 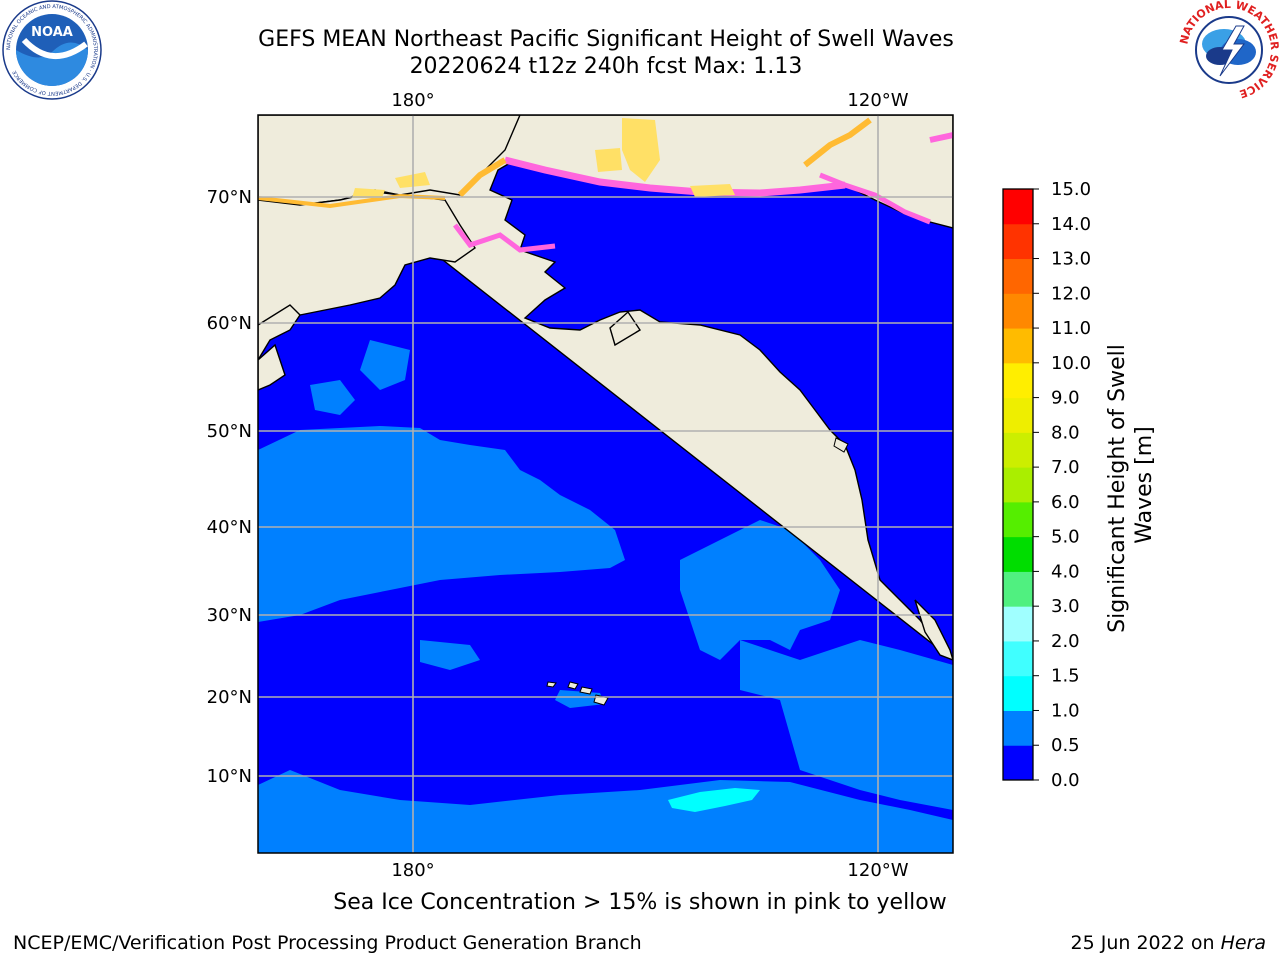 I want to click on colorbar-tick-label: 11.0, so click(x=1071, y=328).